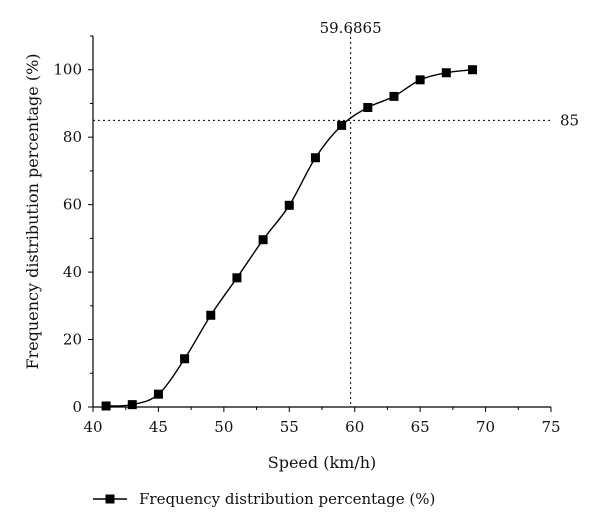  I want to click on y-tick-label: 100, so click(67, 70).